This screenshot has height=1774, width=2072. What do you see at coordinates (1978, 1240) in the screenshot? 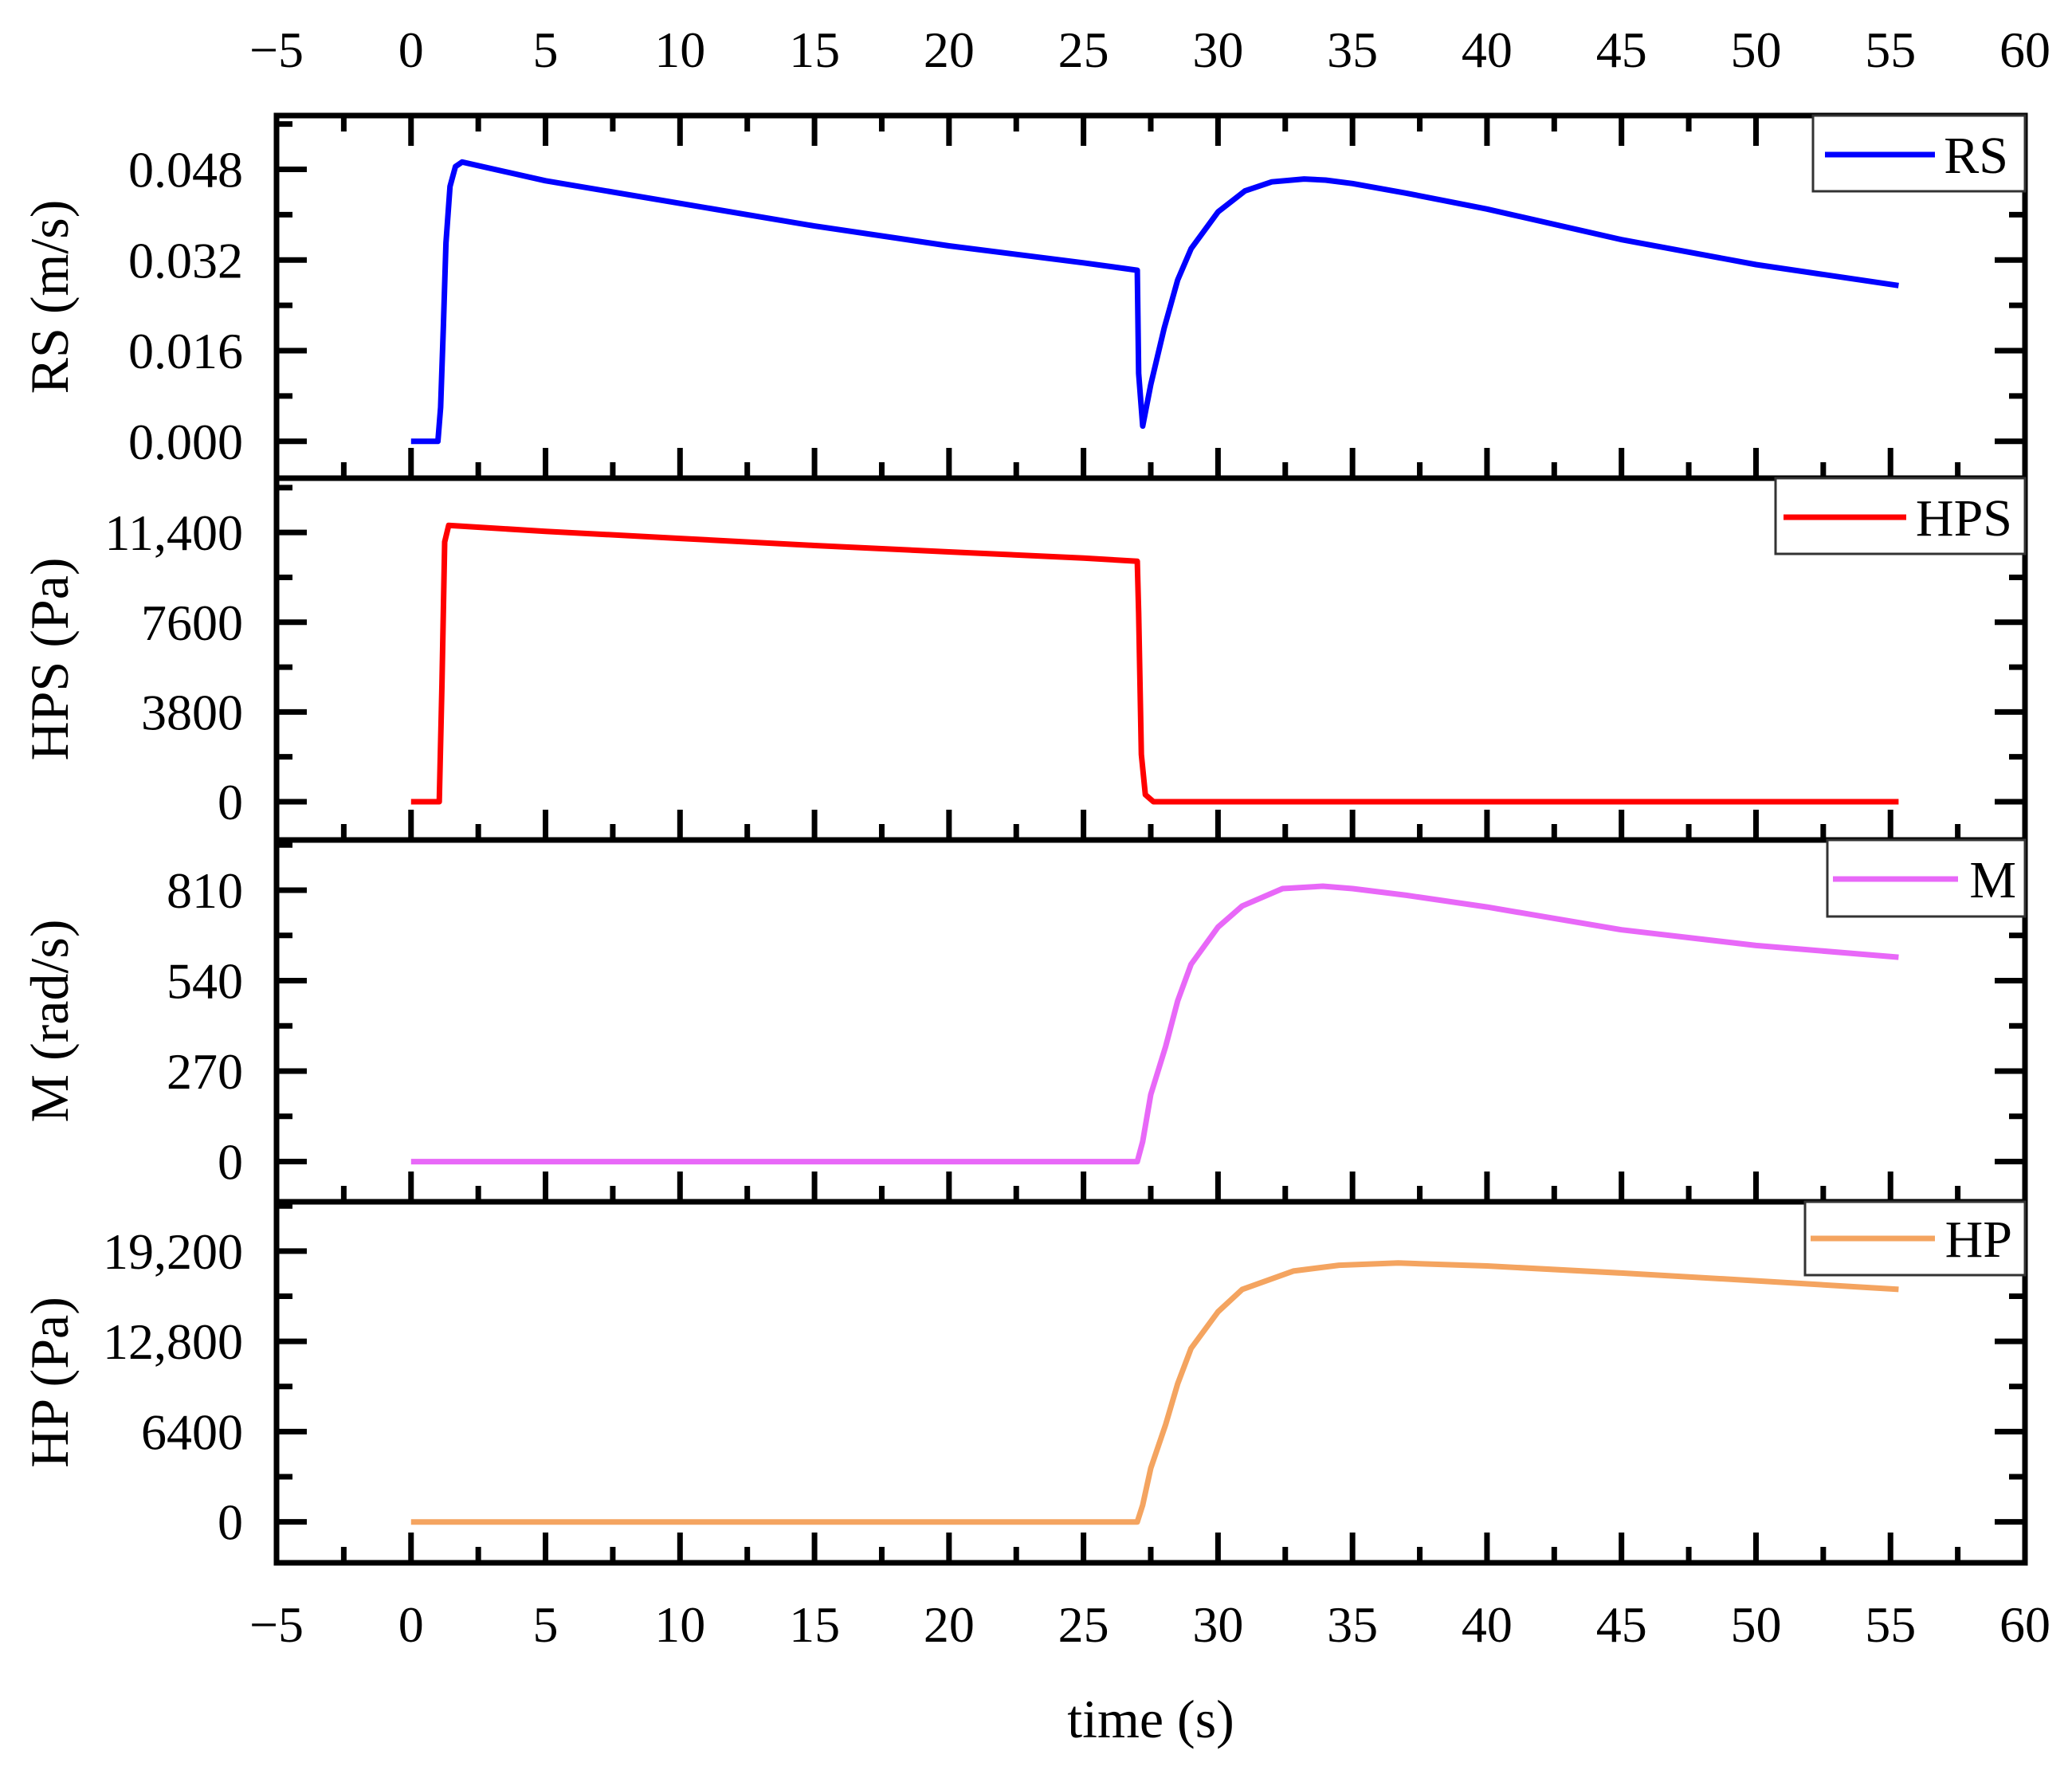
I see `hp-legend-label: HP` at bounding box center [1978, 1240].